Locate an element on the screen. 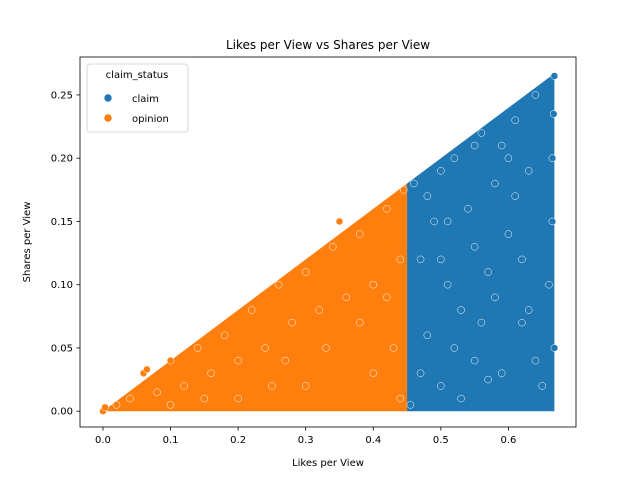  legend-marker-claim is located at coordinates (108, 98).